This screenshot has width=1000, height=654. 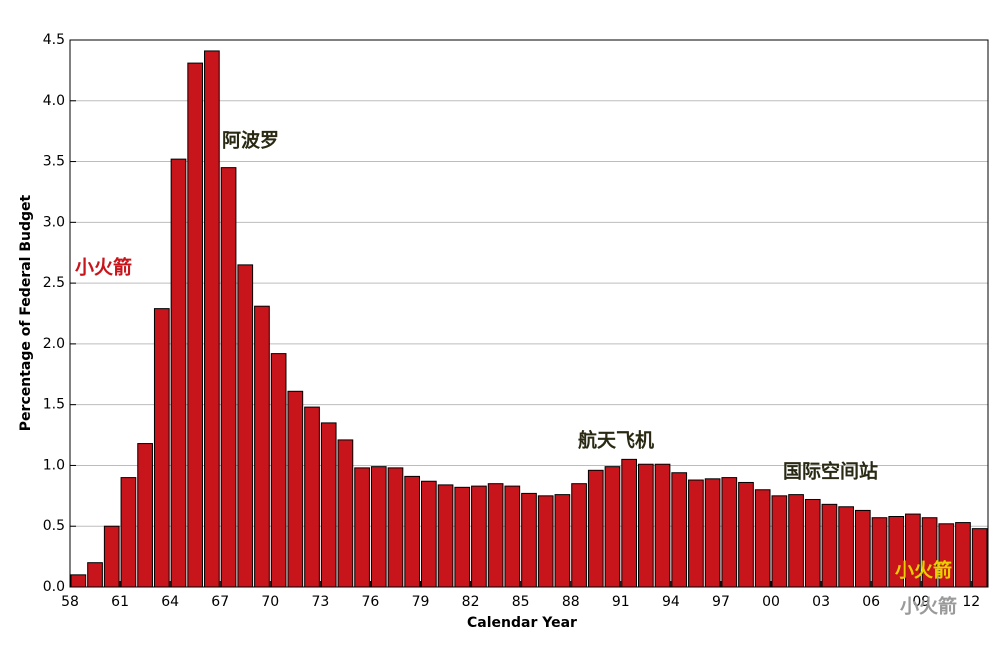 What do you see at coordinates (54, 344) in the screenshot?
I see `y-tick-label: 2.0` at bounding box center [54, 344].